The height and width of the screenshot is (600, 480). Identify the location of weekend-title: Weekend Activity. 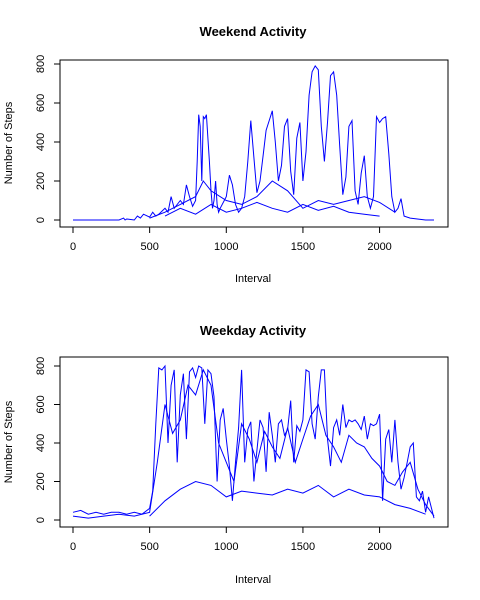
(254, 31).